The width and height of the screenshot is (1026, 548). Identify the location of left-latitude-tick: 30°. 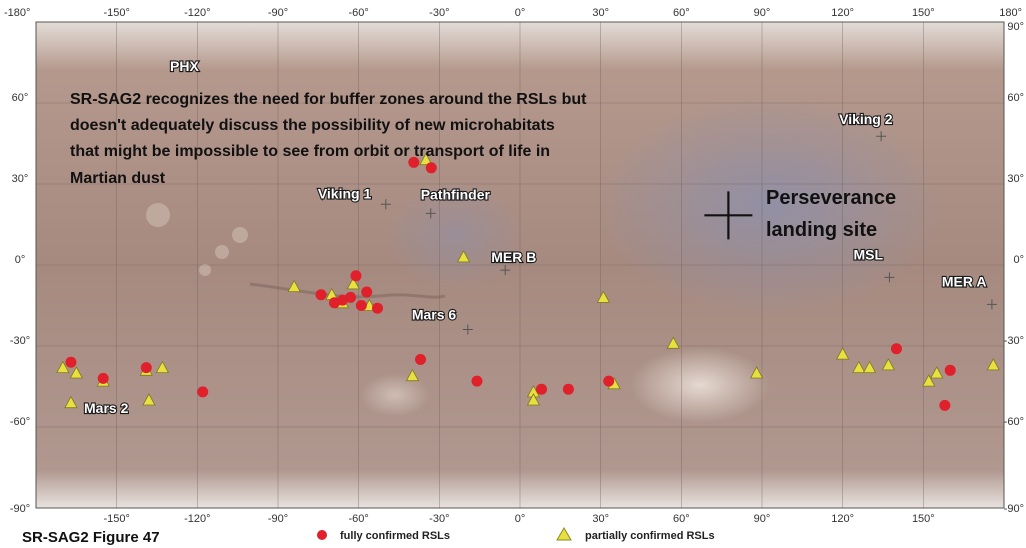
(20, 179).